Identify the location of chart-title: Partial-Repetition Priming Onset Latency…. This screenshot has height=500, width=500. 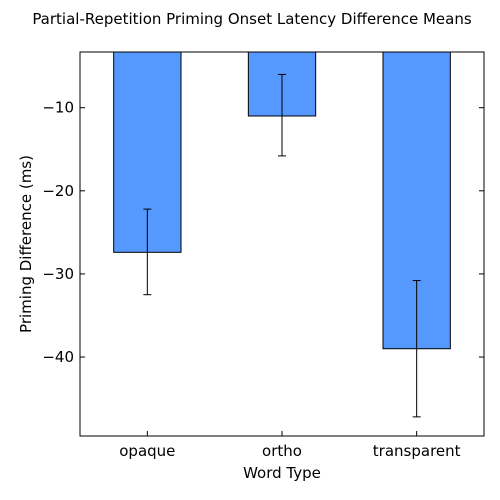
(252, 19).